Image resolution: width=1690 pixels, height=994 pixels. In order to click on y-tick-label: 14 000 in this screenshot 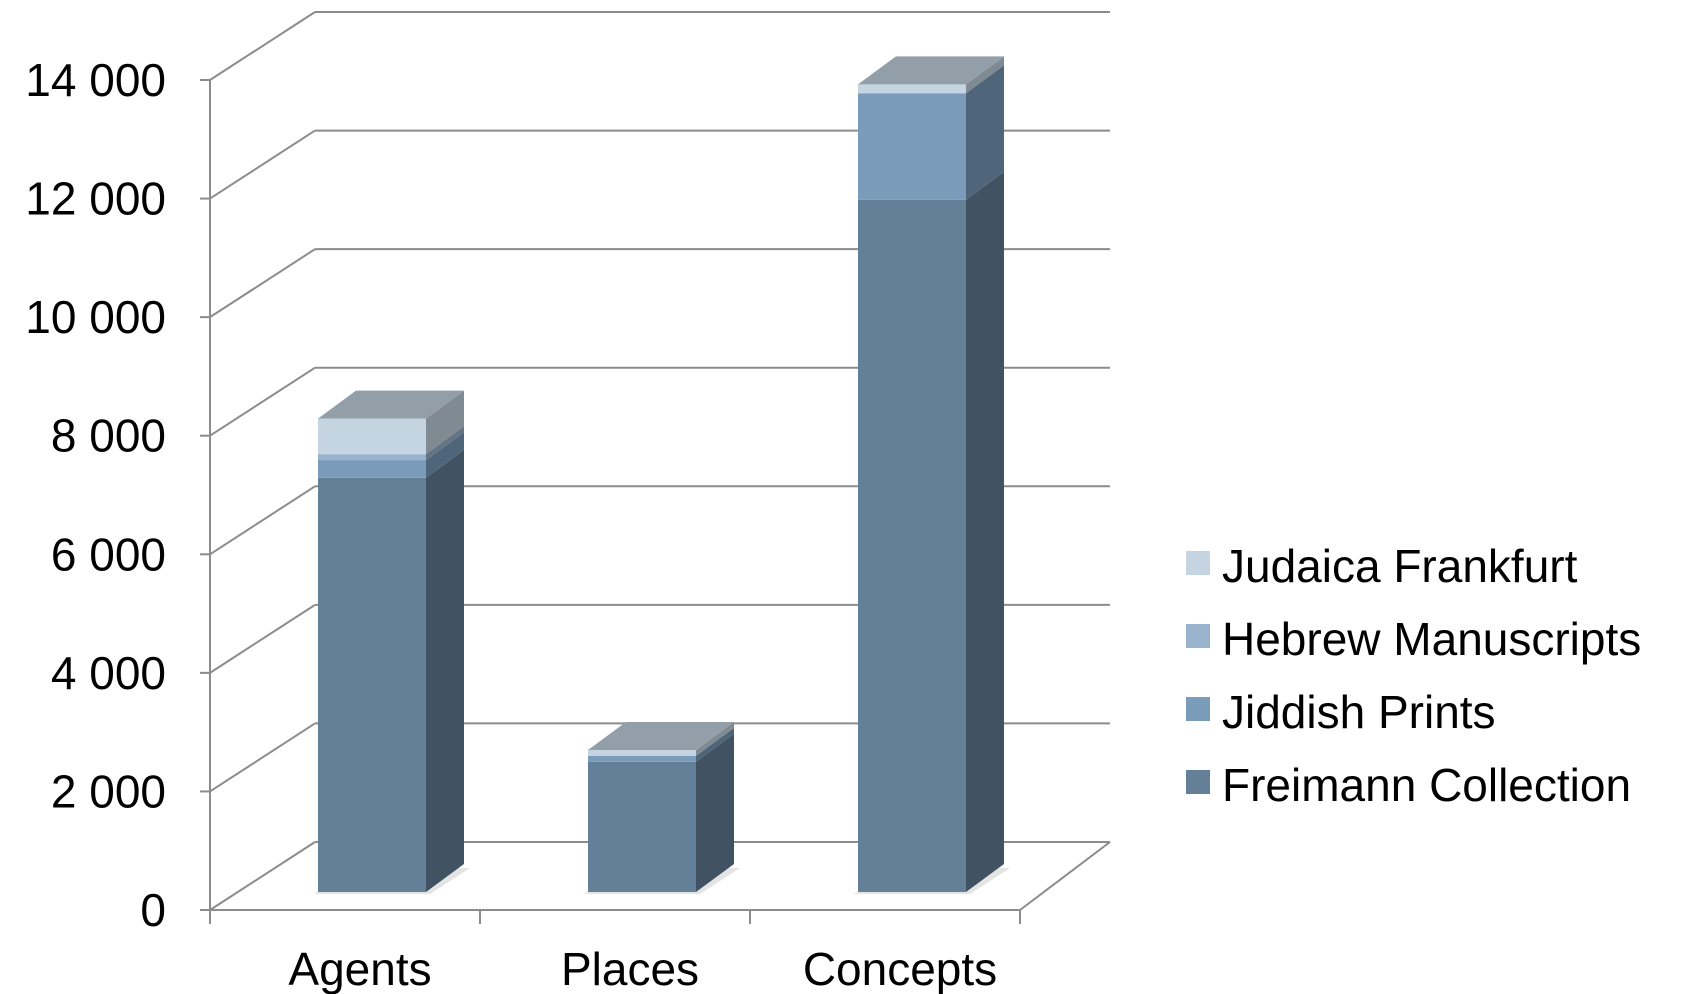, I will do `click(95, 80)`.